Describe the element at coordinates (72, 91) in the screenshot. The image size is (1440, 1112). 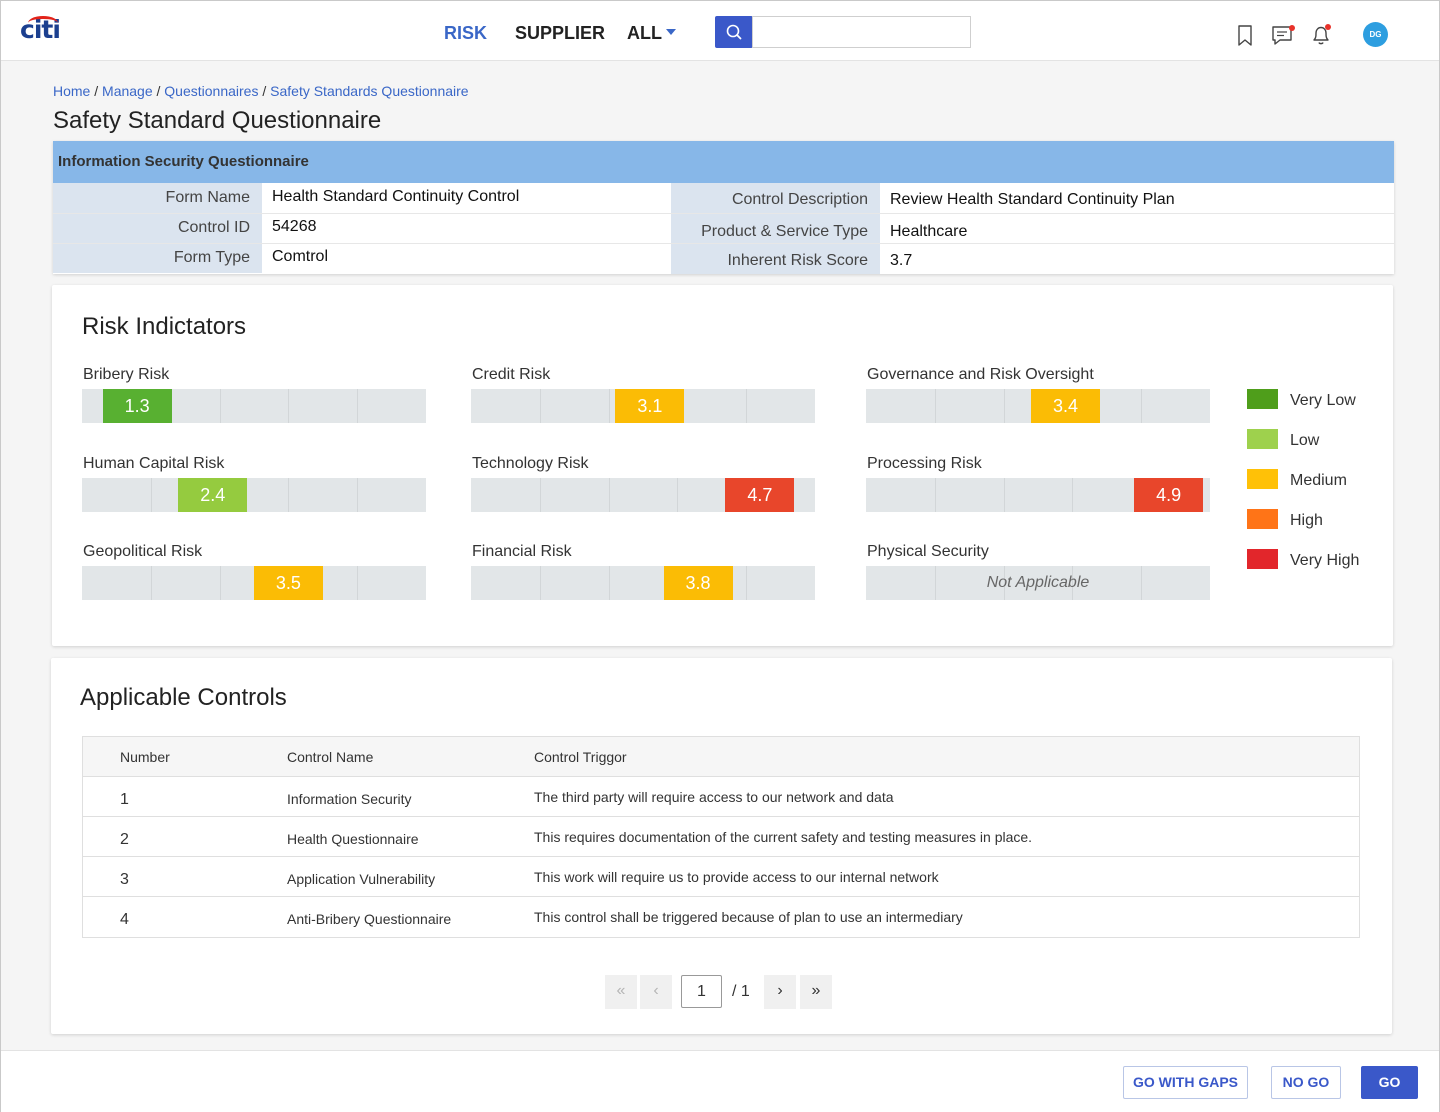
I see `breadcrumb-home: Home` at that location.